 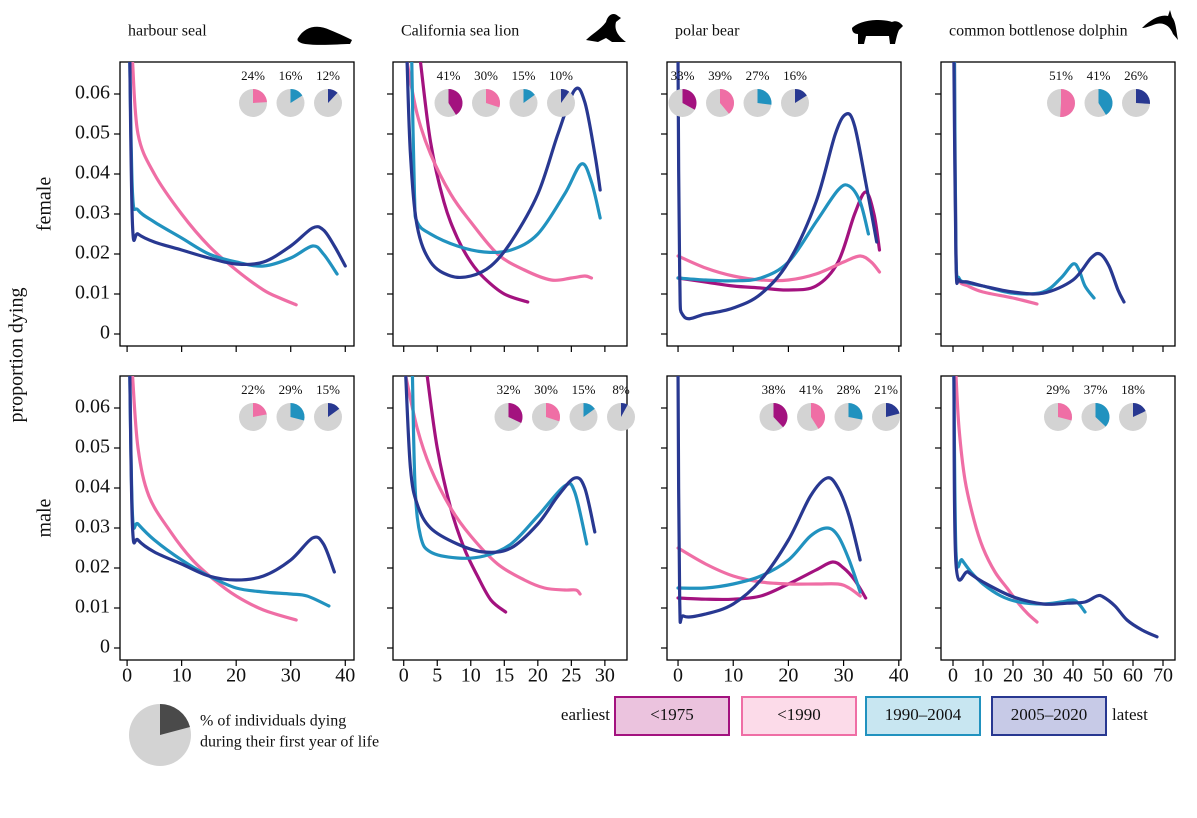 What do you see at coordinates (92, 173) in the screenshot?
I see `y-tick-label: 0.04` at bounding box center [92, 173].